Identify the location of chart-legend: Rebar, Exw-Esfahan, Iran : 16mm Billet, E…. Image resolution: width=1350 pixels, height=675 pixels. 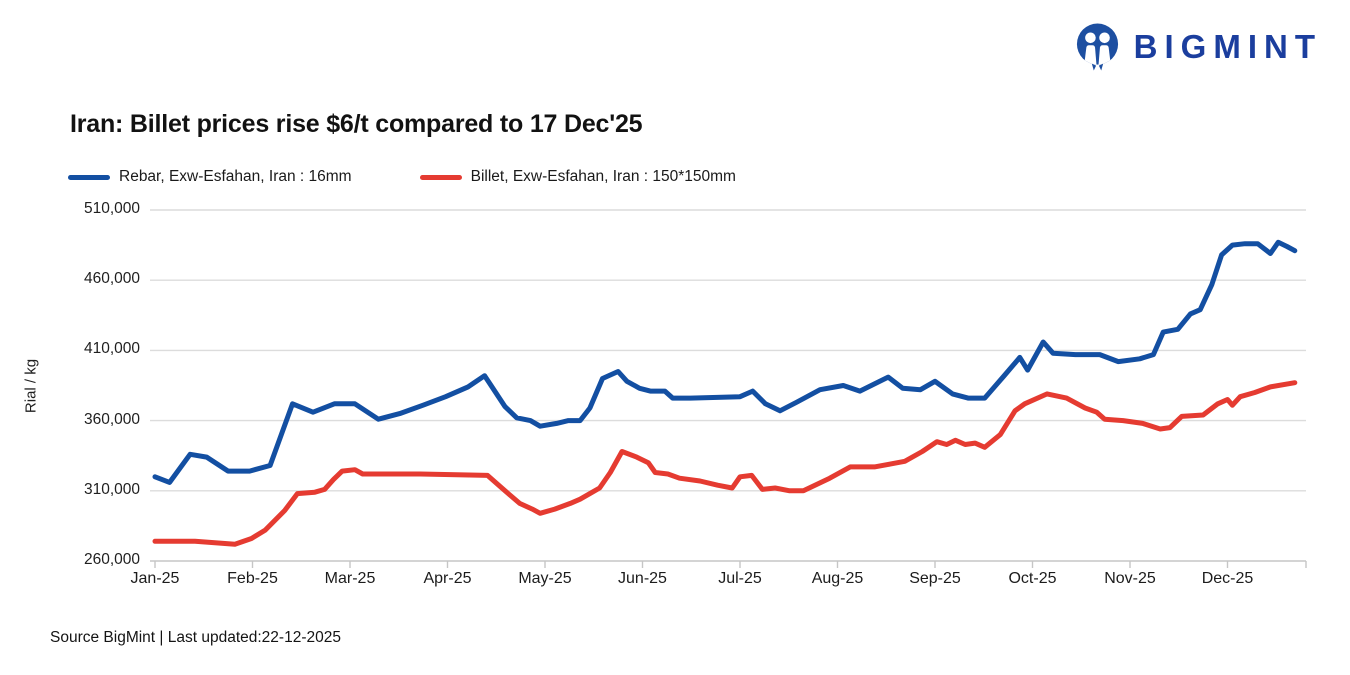
(436, 177).